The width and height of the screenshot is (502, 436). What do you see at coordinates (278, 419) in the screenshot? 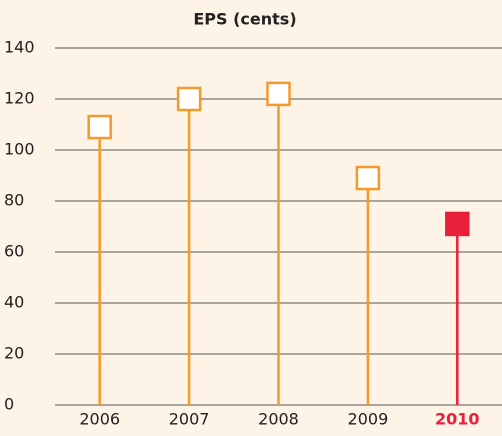
I see `x-tick-label: 2008` at bounding box center [278, 419].